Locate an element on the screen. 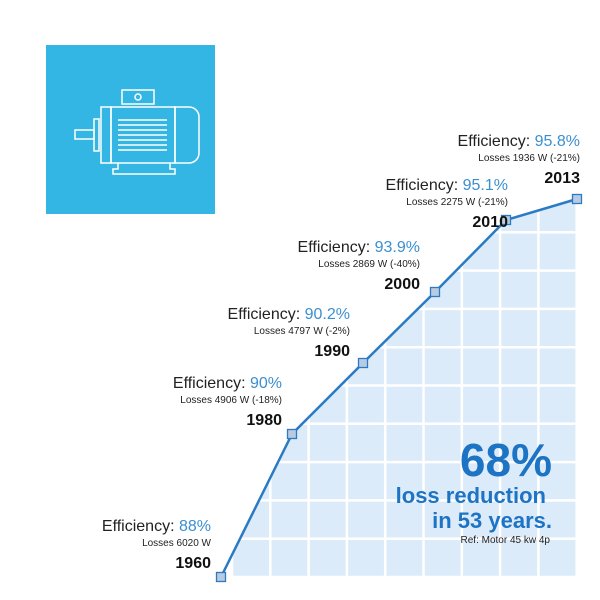  reference-note: Ref: Motor 45 kw 4p is located at coordinates (505, 540).